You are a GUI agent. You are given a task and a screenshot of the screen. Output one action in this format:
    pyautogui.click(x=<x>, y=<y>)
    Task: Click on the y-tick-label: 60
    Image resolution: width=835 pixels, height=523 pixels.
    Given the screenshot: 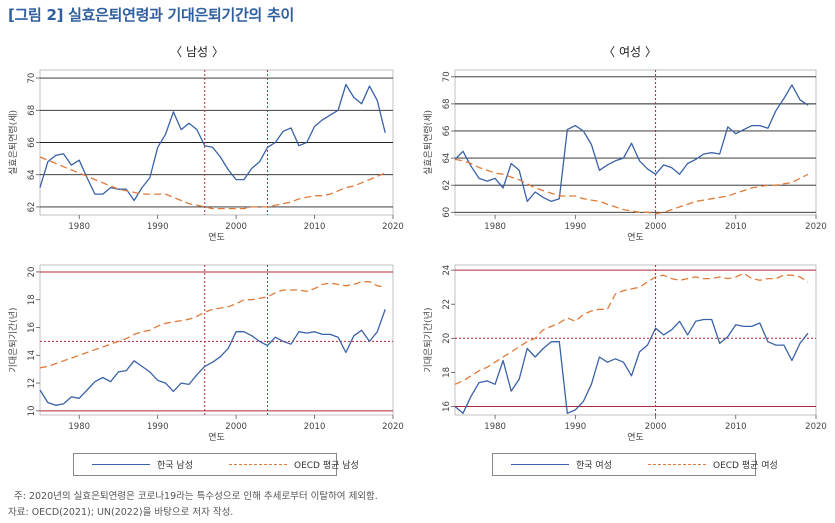 What is the action you would take?
    pyautogui.click(x=447, y=212)
    